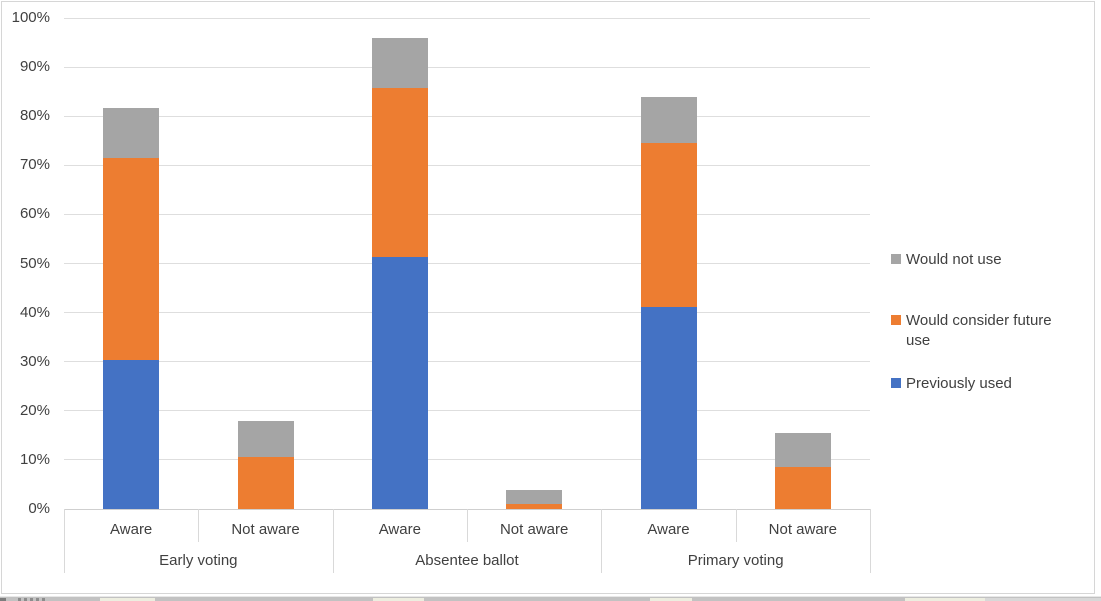 This screenshot has height=601, width=1101. Describe the element at coordinates (34, 263) in the screenshot. I see `y-axis-label: 50%` at that location.